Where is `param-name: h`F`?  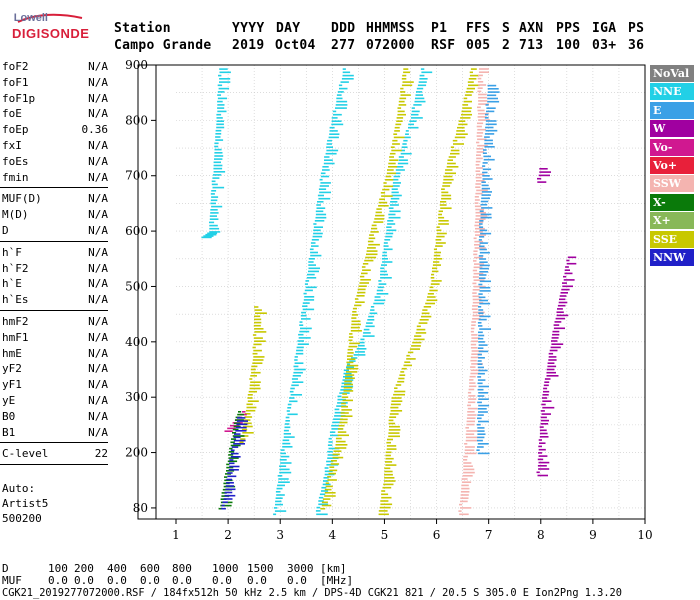 param-name: h`F is located at coordinates (12, 252).